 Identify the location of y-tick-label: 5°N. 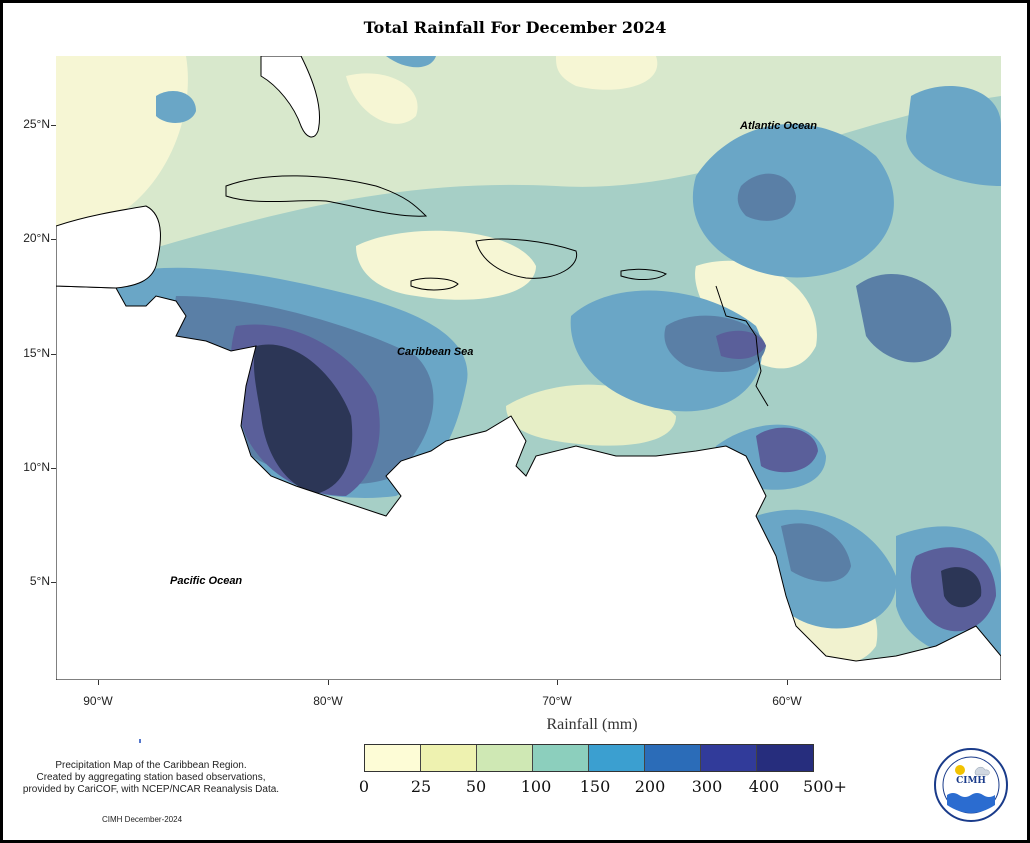
(39, 581).